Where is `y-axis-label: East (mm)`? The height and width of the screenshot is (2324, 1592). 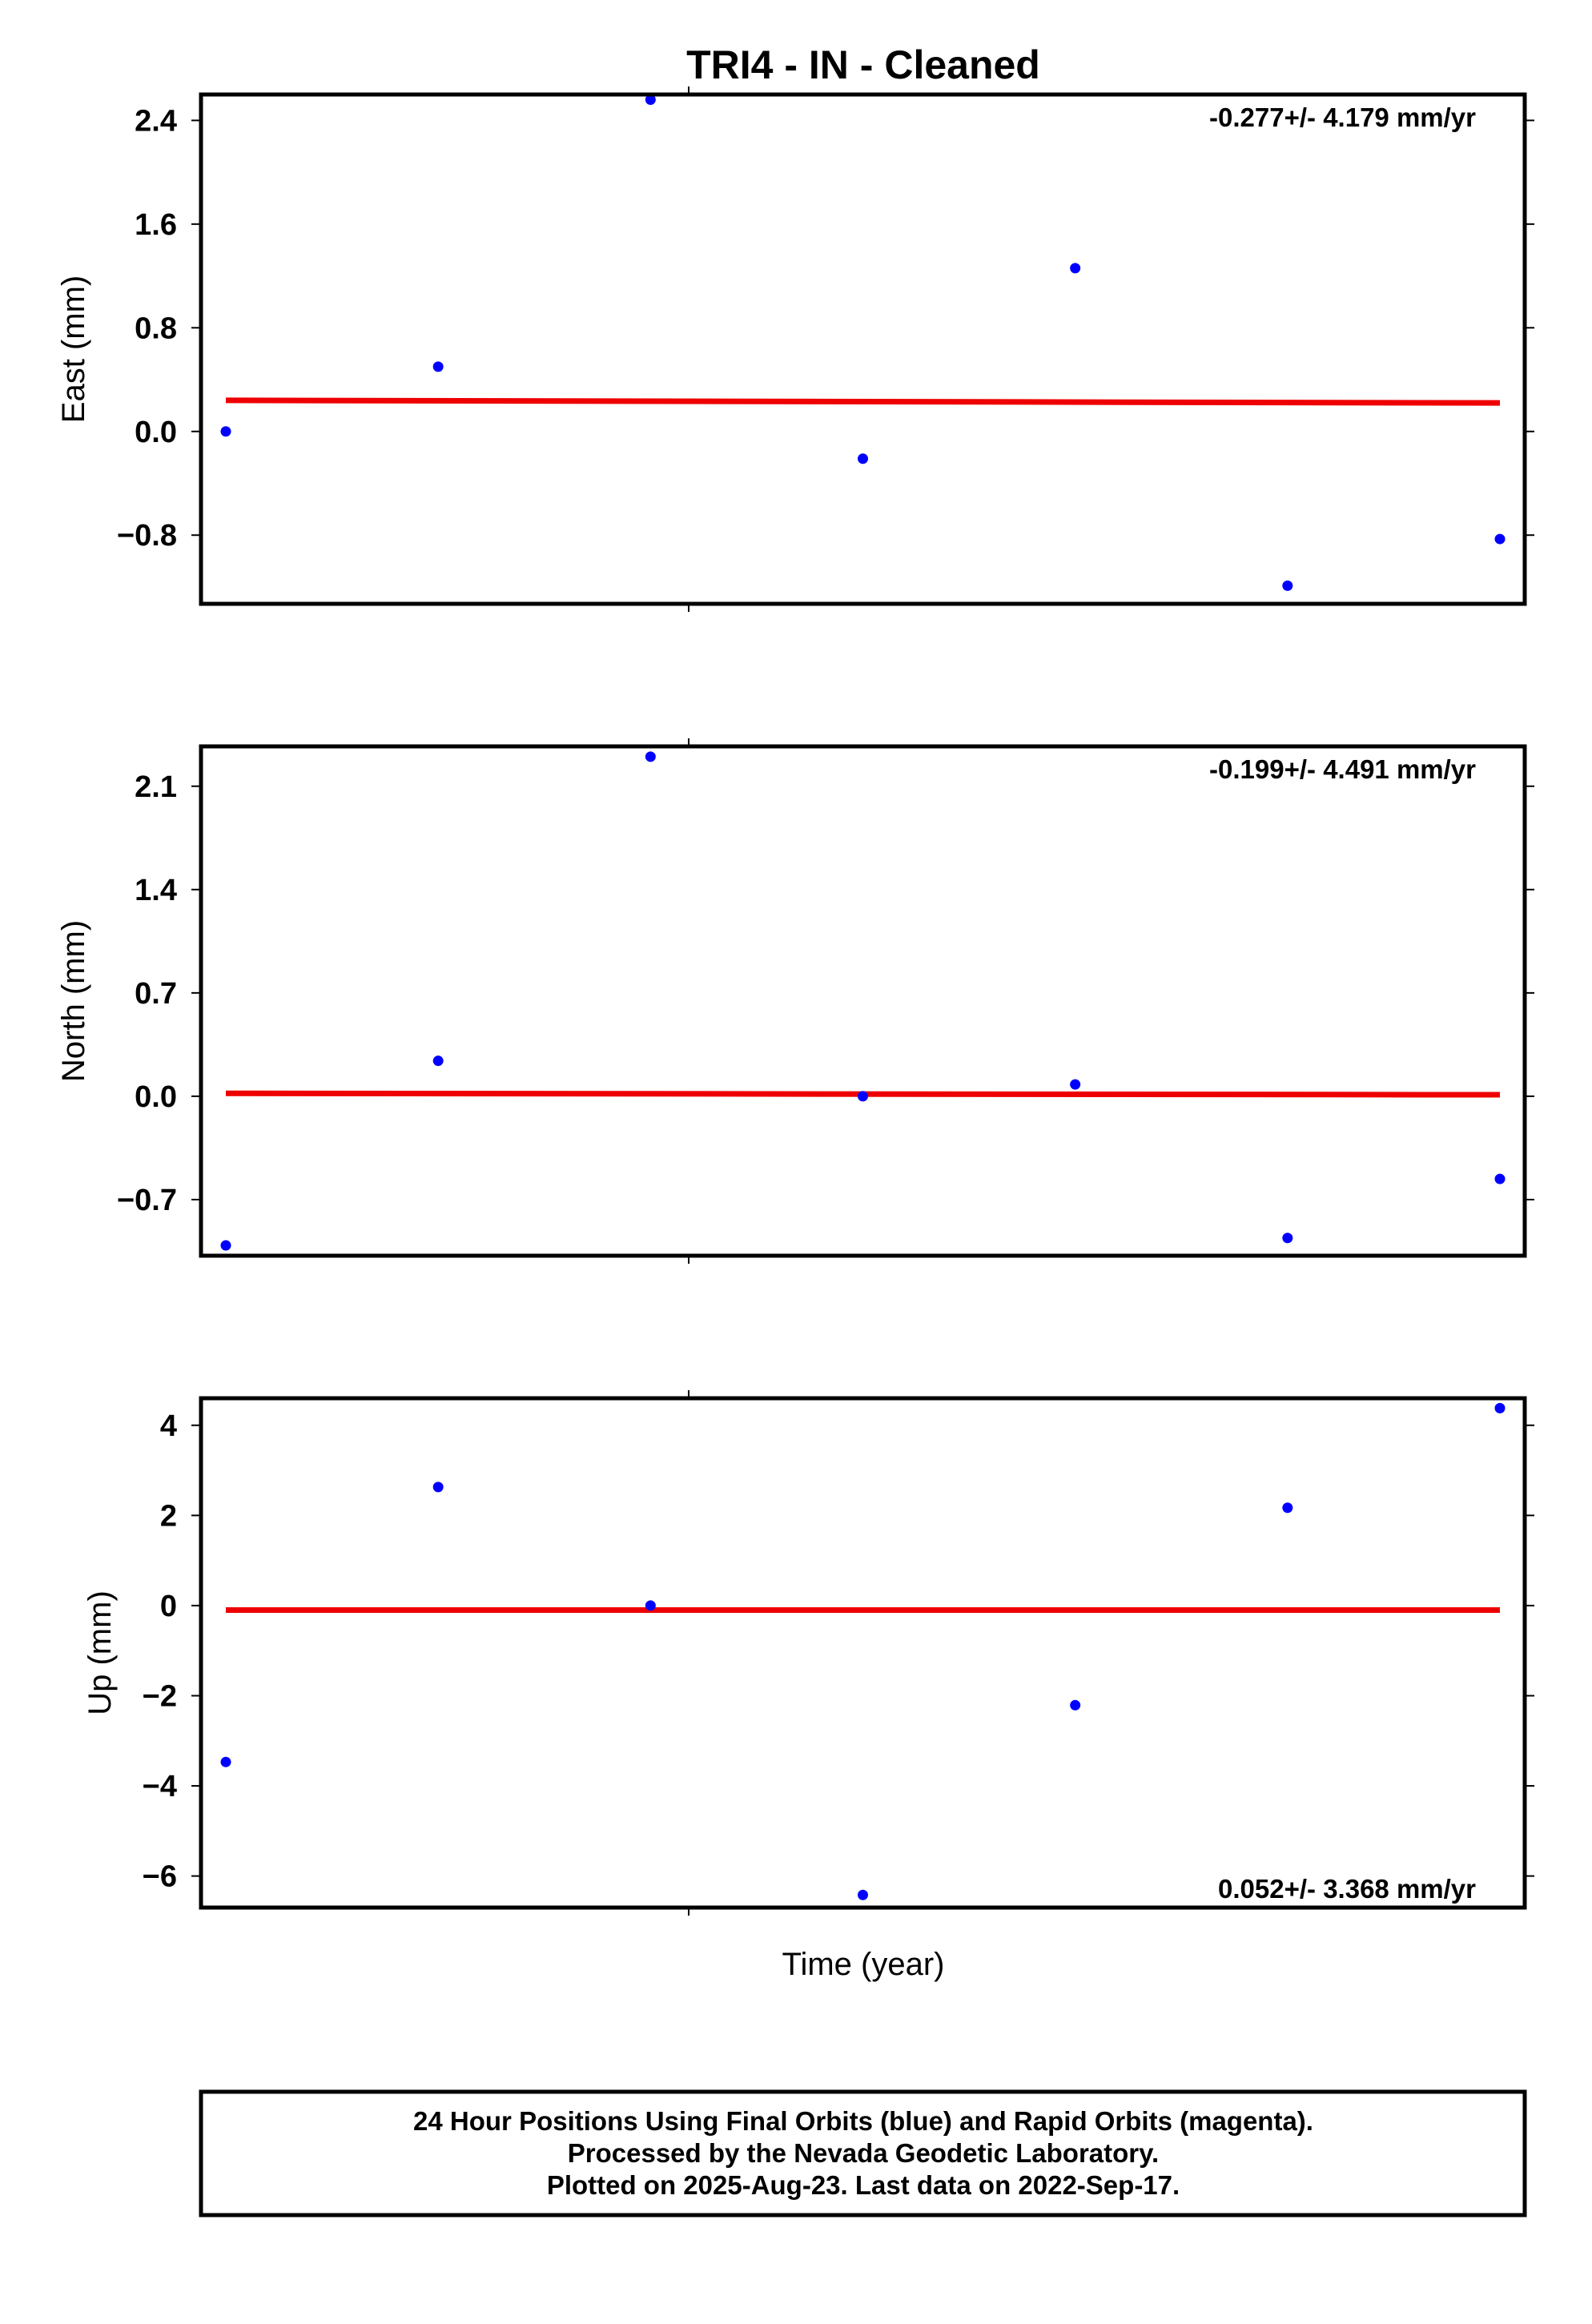
y-axis-label: East (mm) is located at coordinates (73, 349).